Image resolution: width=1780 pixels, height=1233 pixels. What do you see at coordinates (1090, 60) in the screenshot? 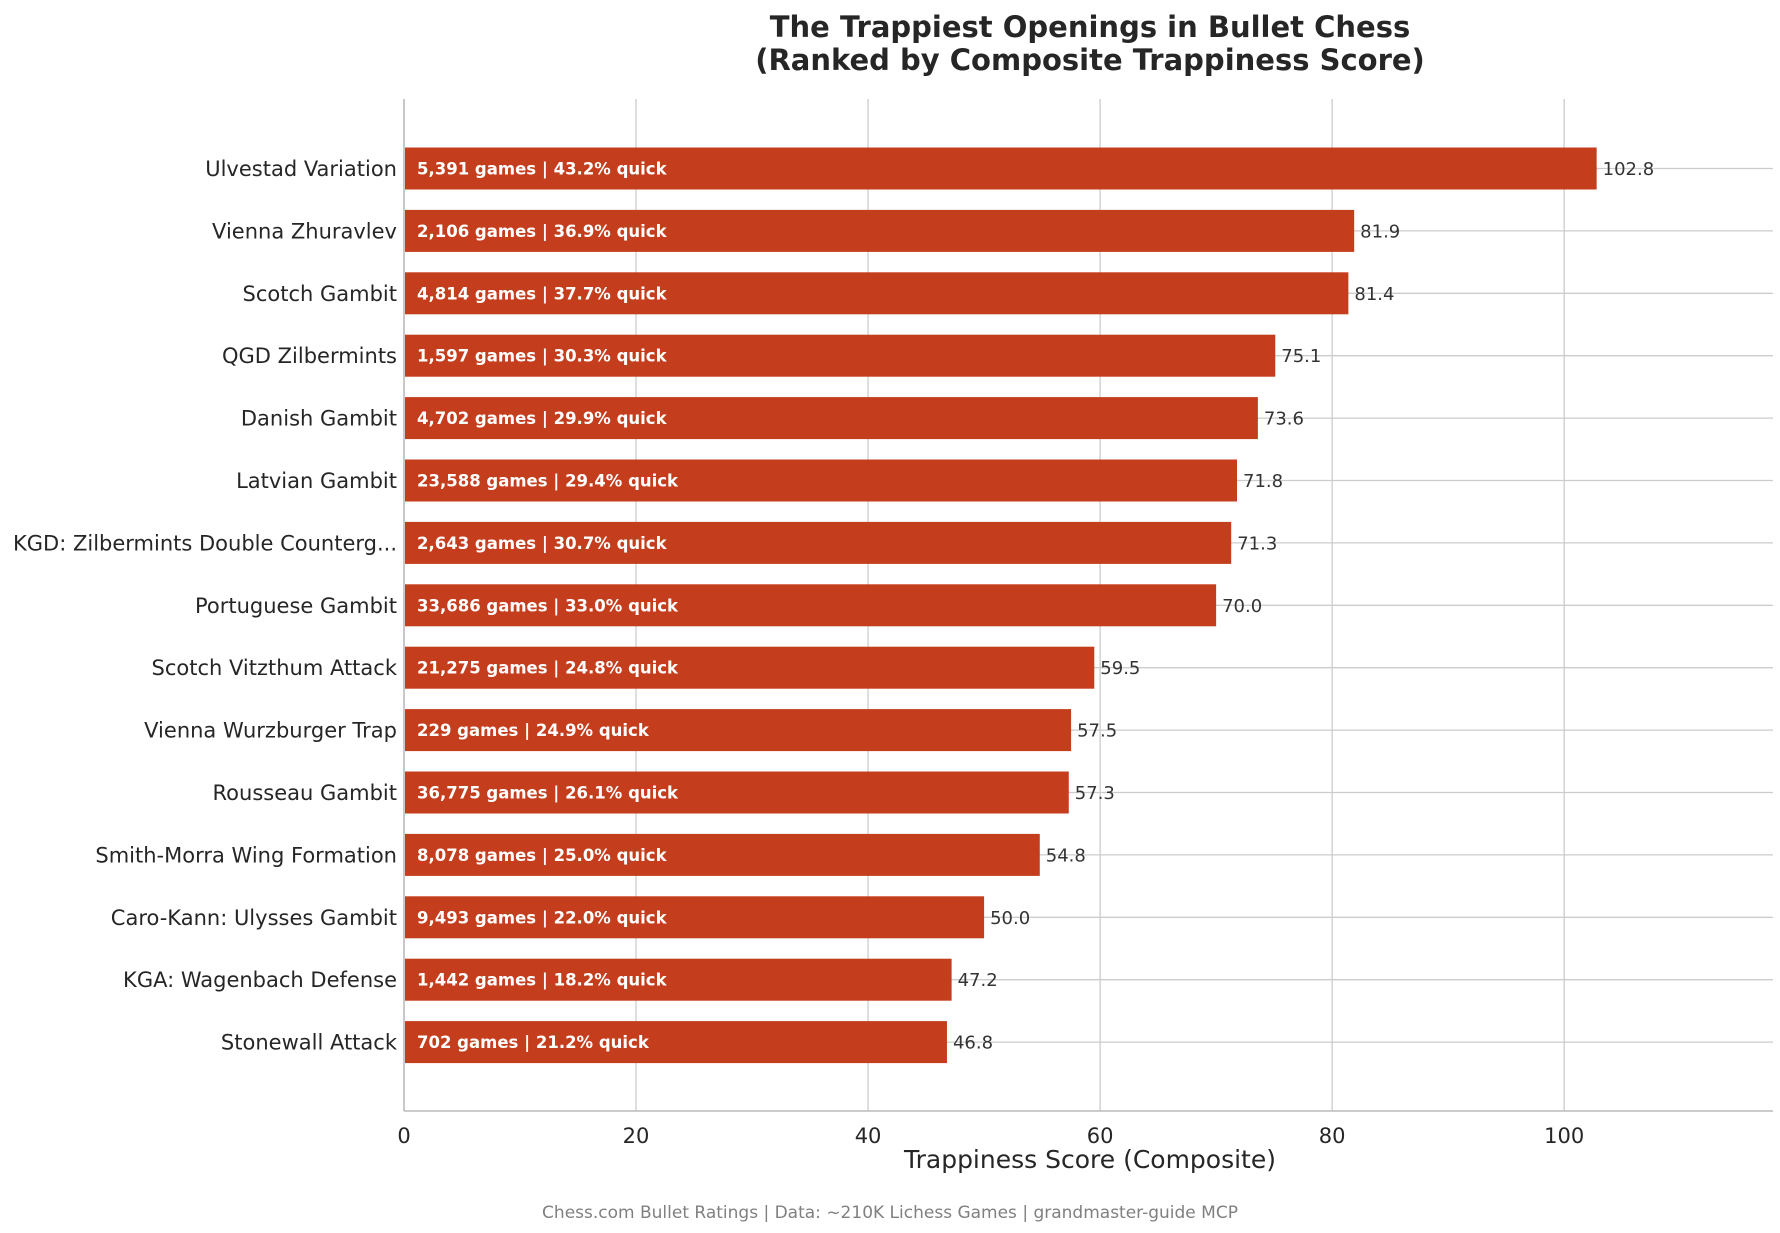
I see `chart-title-line-2: (Ranked by Composite Trappiness Score)` at bounding box center [1090, 60].